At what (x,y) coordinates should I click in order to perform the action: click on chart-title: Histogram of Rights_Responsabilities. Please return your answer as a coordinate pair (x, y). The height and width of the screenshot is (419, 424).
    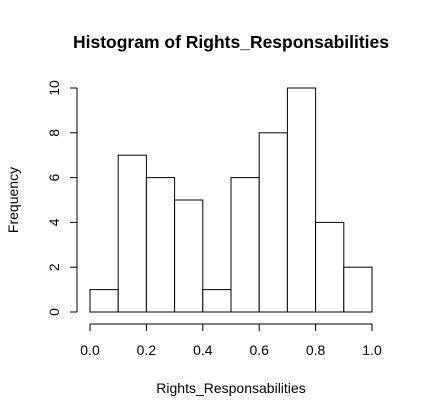
    Looking at the image, I should click on (231, 42).